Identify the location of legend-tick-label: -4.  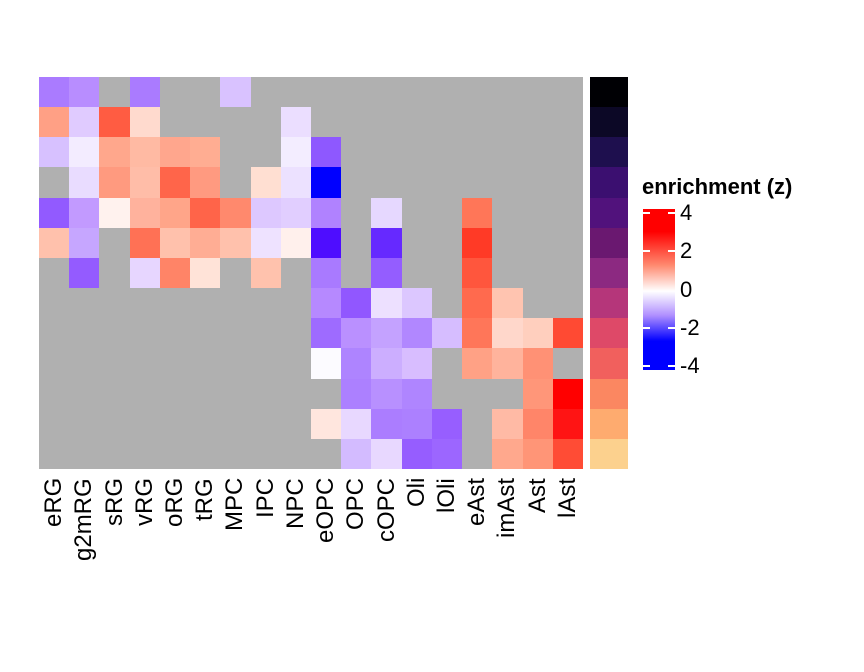
(690, 366).